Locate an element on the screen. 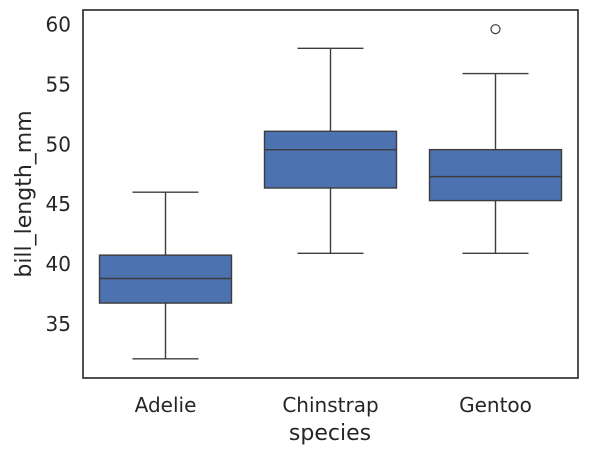  outlier-point is located at coordinates (495, 29).